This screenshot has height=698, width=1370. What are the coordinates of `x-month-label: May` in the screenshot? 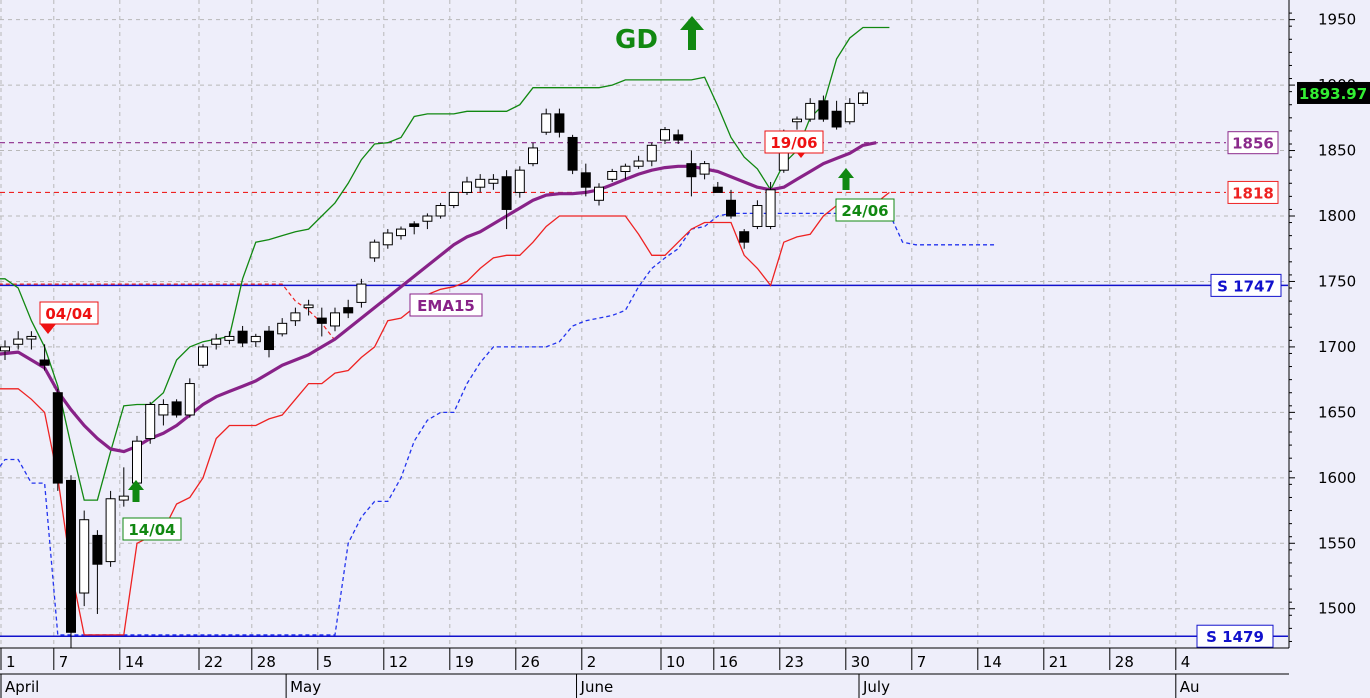 It's located at (305, 687).